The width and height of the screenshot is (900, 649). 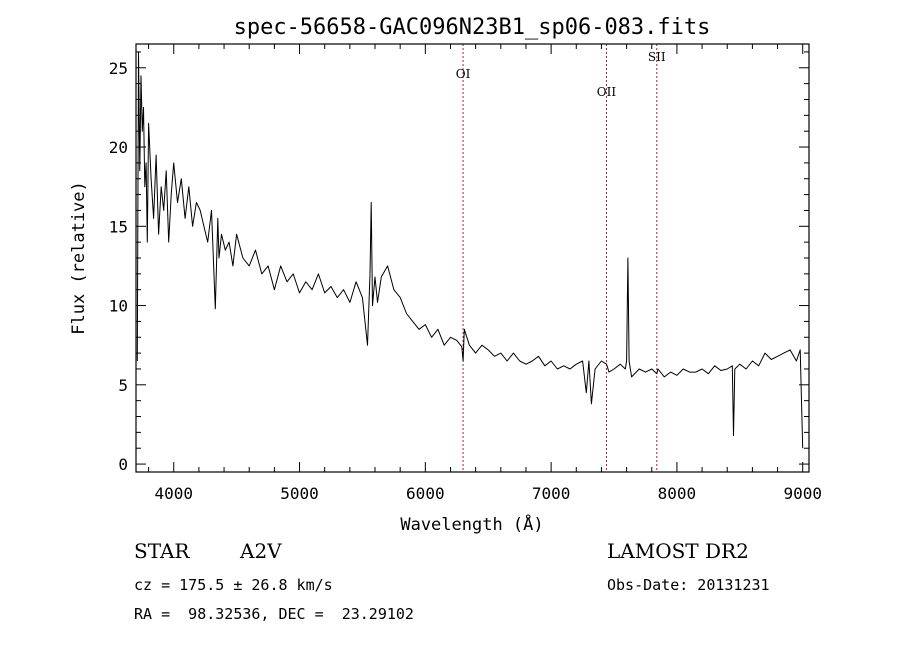 I want to click on x-tick-label: 4000, so click(x=173, y=493).